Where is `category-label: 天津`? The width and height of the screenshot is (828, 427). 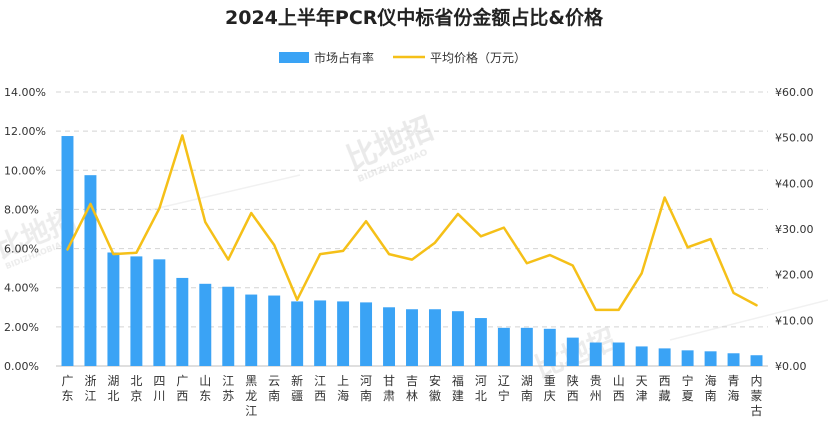
category-label: 天津 is located at coordinates (642, 388).